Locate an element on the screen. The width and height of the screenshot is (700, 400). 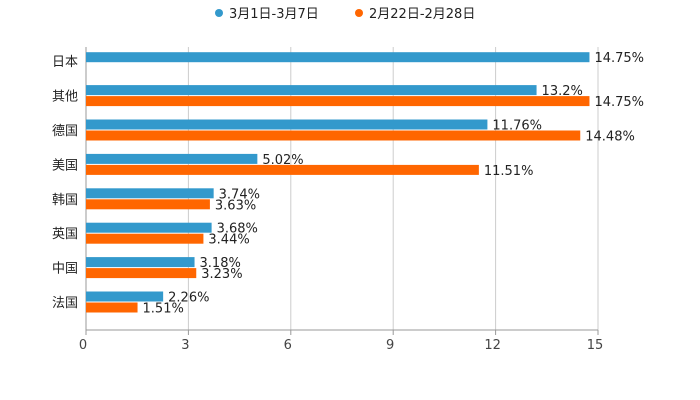
data-label-series-1: 5.02% is located at coordinates (282, 160).